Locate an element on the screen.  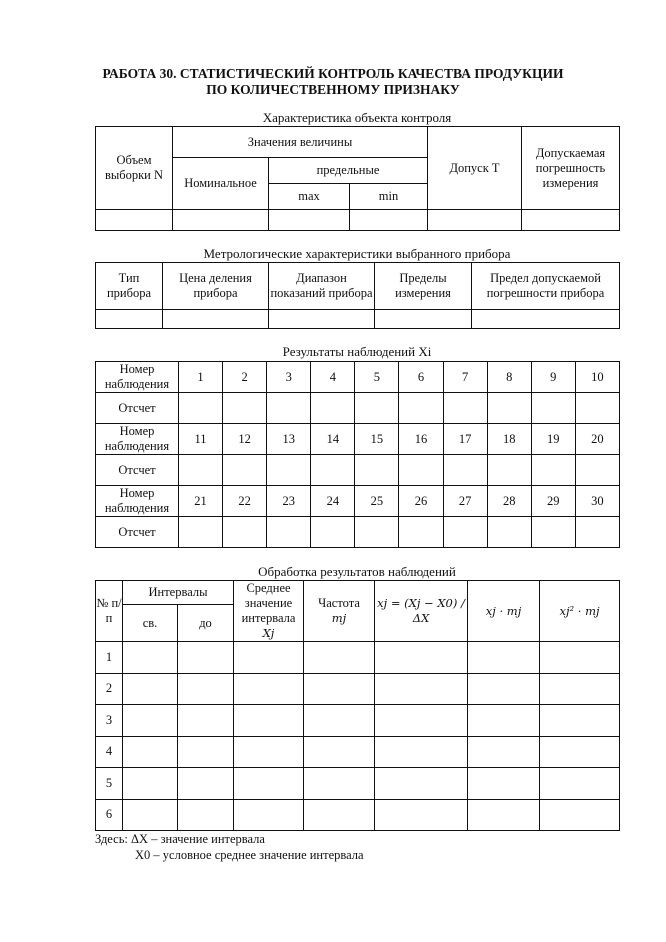
header-cell: Значения величины is located at coordinates (300, 142).